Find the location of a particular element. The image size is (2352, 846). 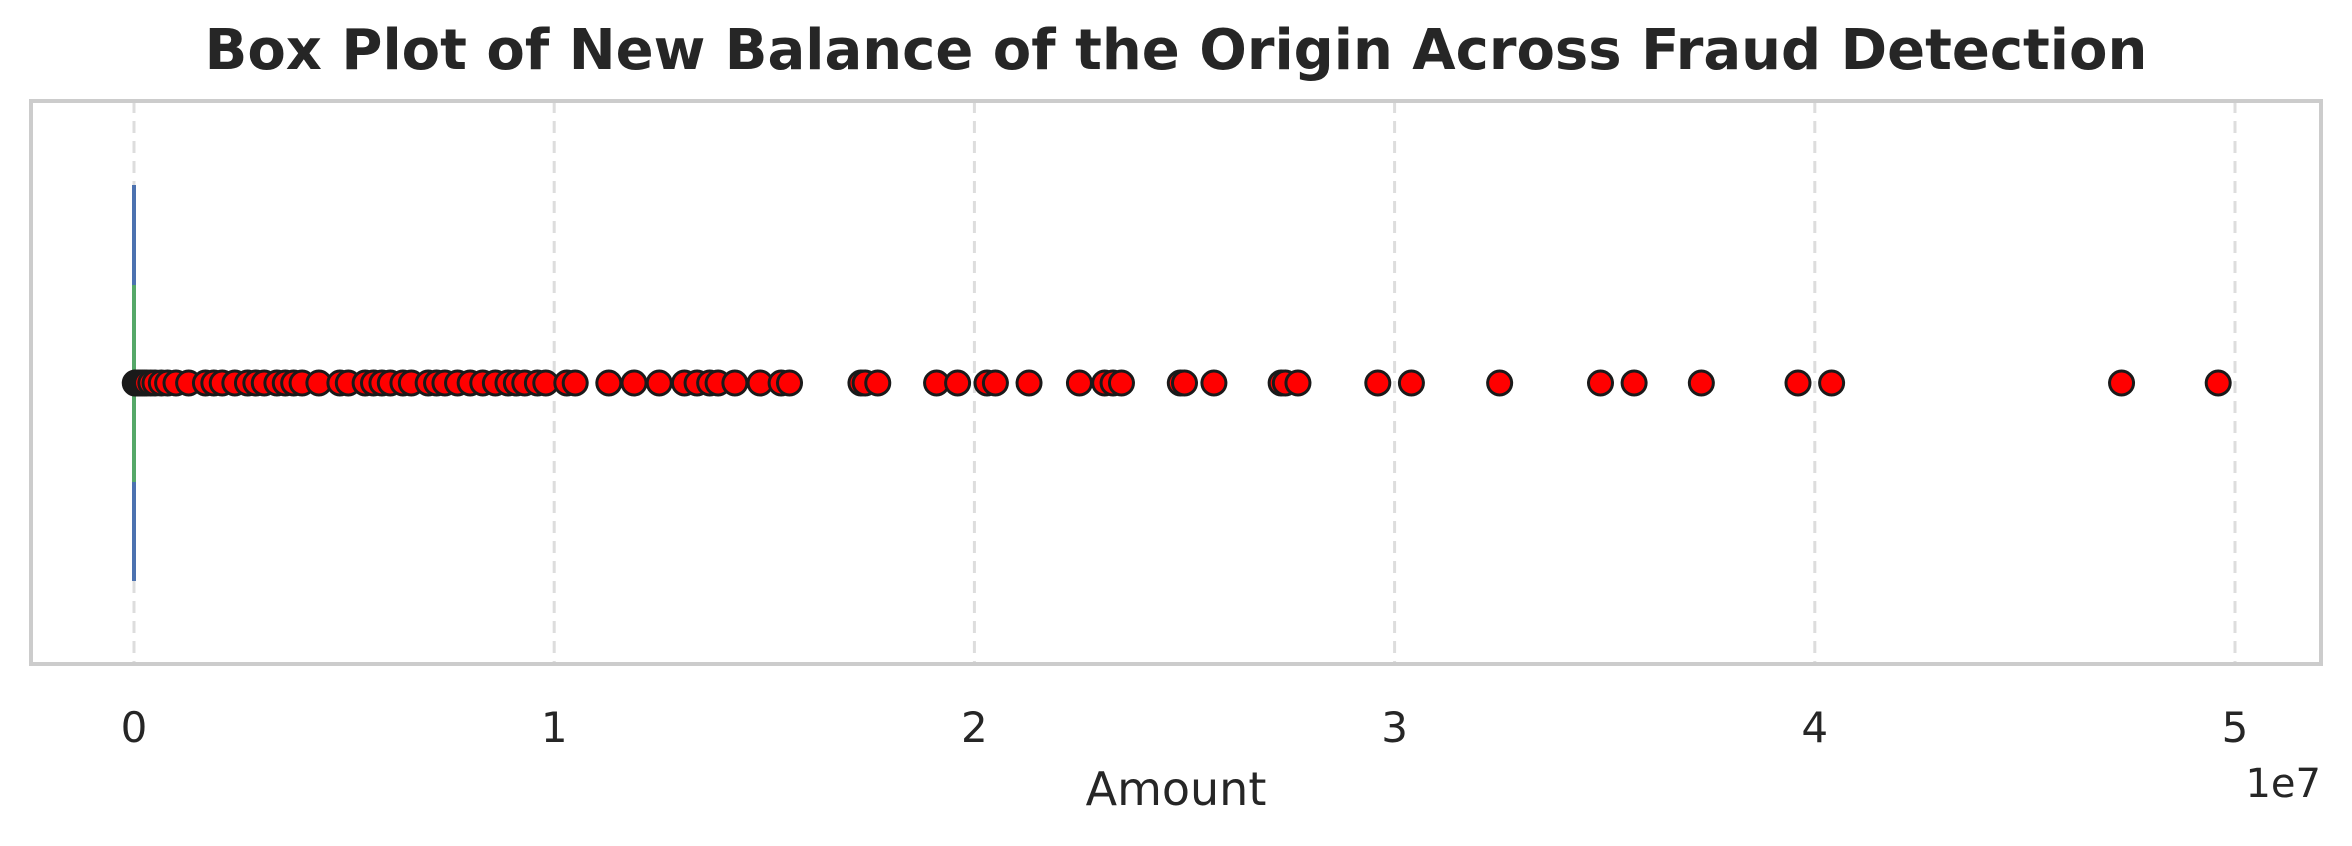

x-axis-offset-label: 1e7 is located at coordinates (2283, 784).